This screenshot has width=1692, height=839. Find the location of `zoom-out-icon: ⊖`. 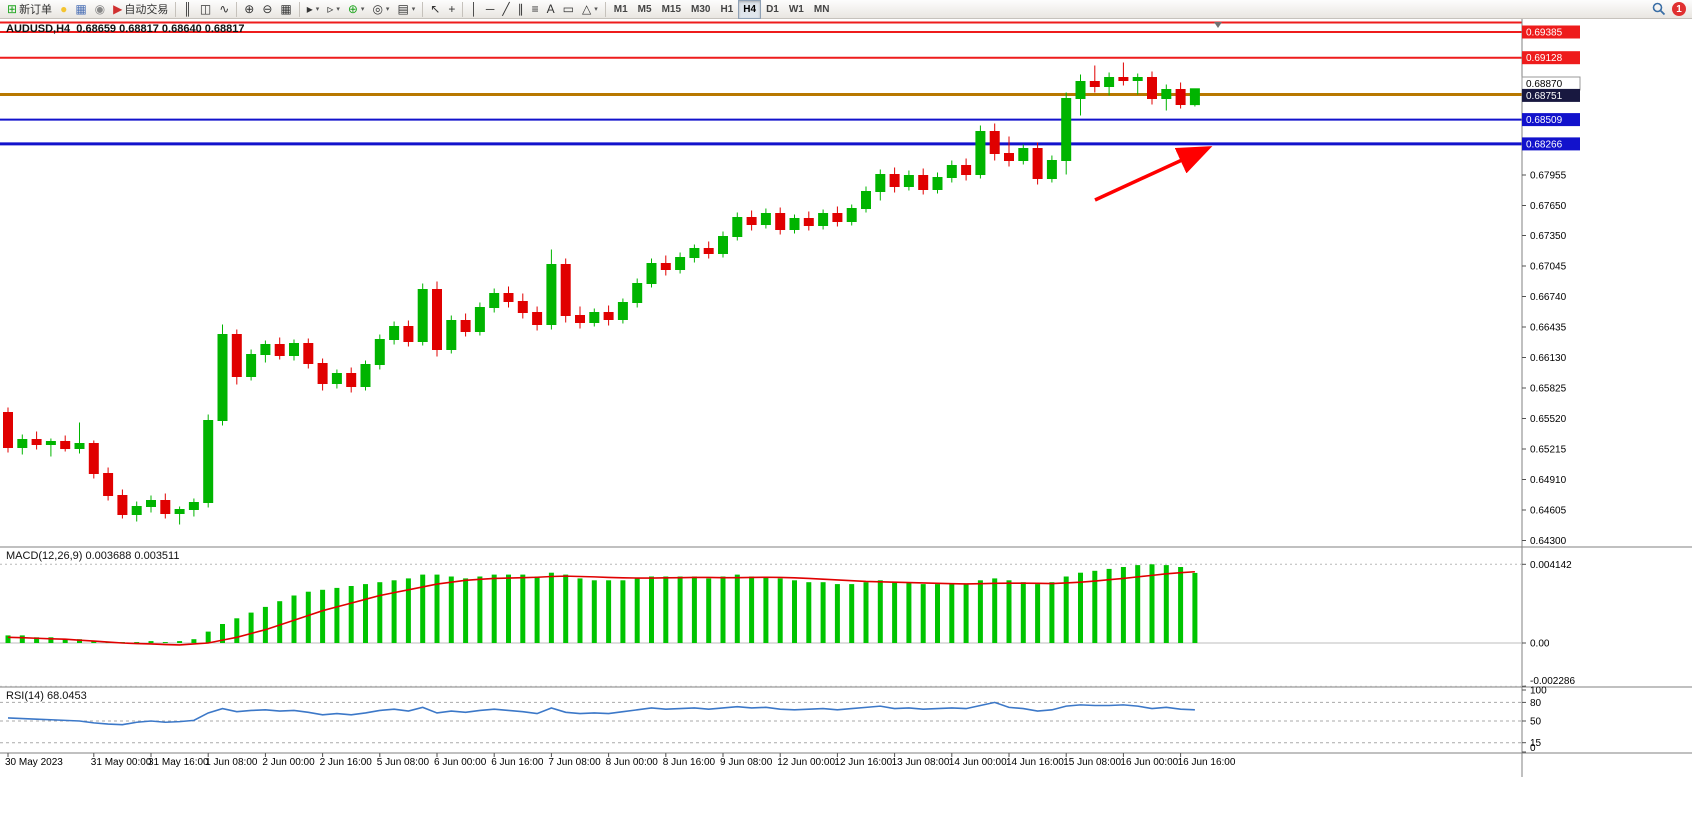

zoom-out-icon: ⊖ is located at coordinates (267, 9).